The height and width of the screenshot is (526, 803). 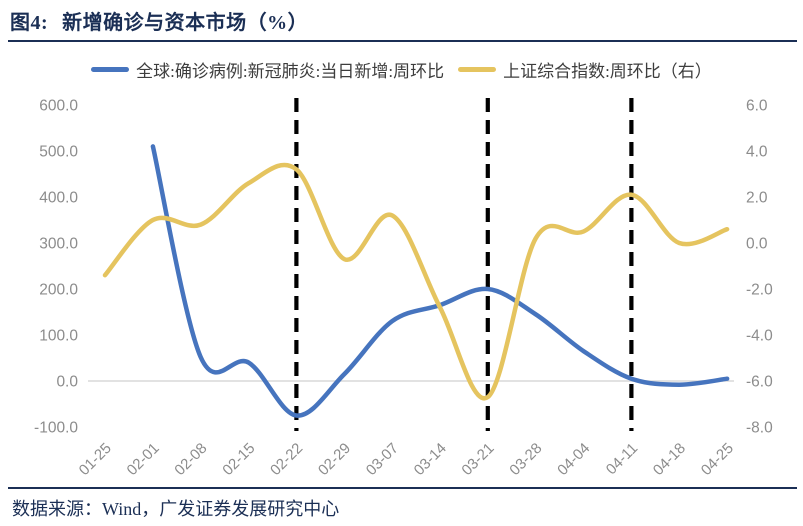 I want to click on x-axis-tick-label: 02-29, so click(x=334, y=459).